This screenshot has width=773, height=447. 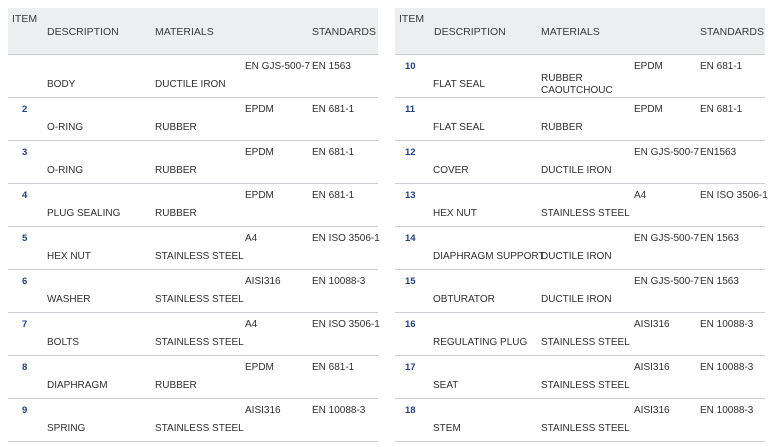 I want to click on description-cell: WASHER, so click(x=69, y=299).